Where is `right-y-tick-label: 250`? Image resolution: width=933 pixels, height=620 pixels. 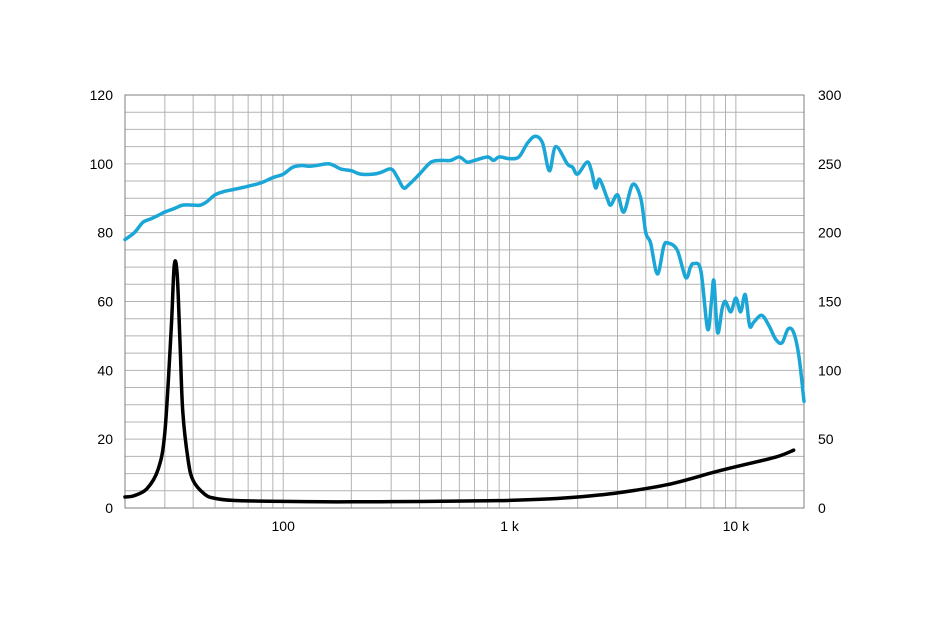 right-y-tick-label: 250 is located at coordinates (830, 164).